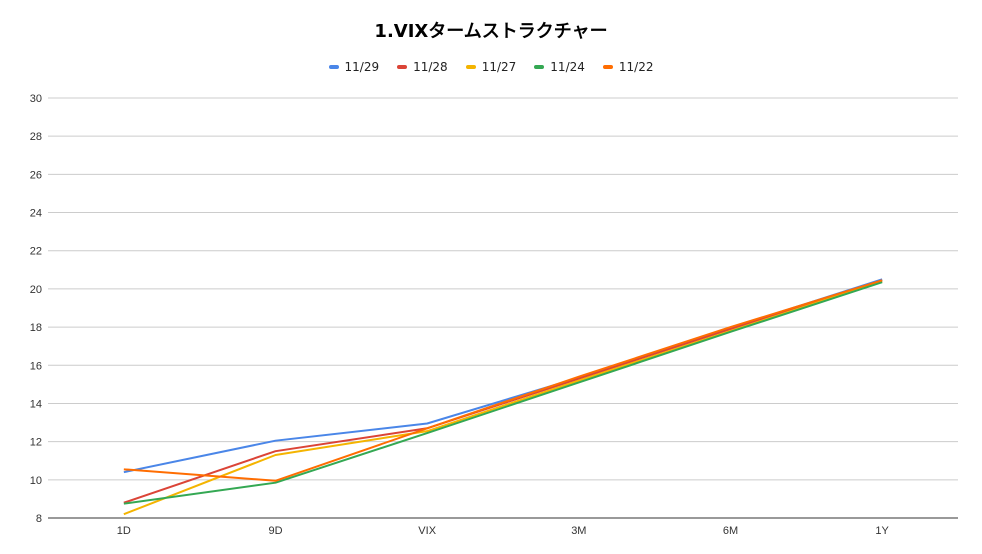  I want to click on y-tick-label: 8, so click(39, 519).